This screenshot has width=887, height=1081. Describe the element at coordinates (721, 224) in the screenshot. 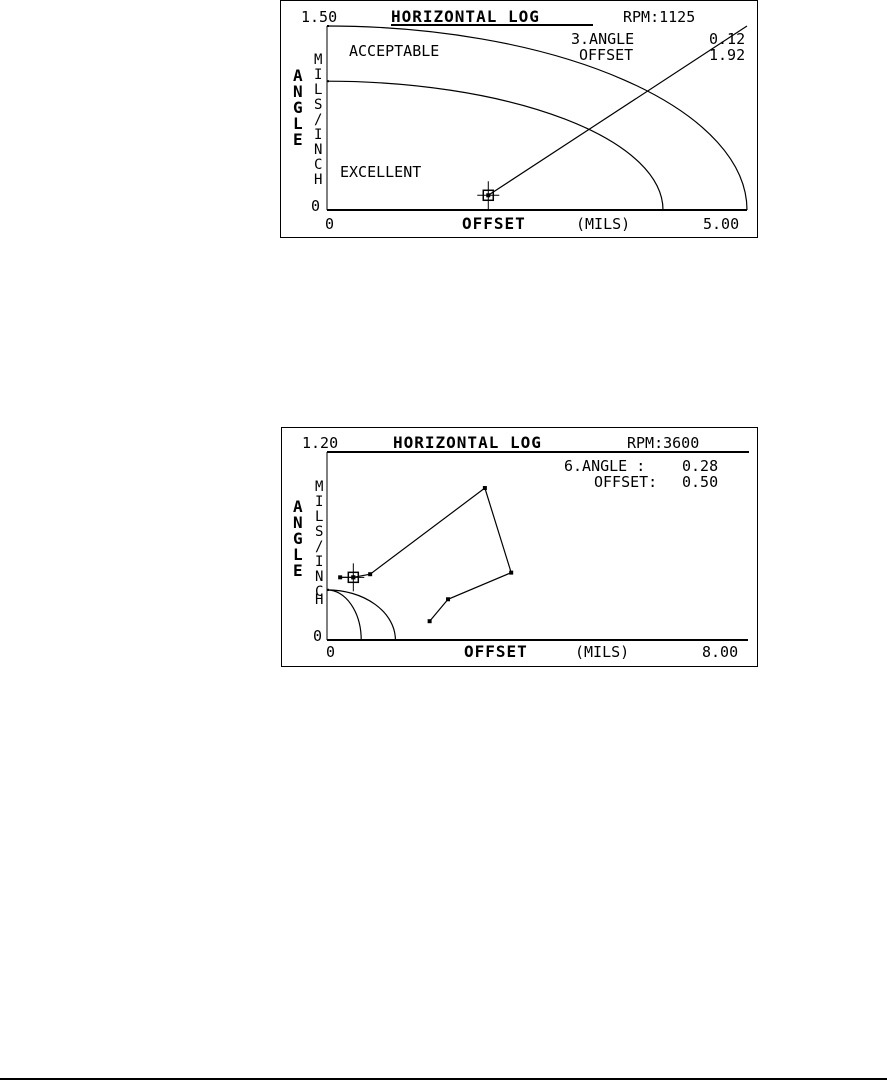

I see `x-max-label: 5.00` at that location.